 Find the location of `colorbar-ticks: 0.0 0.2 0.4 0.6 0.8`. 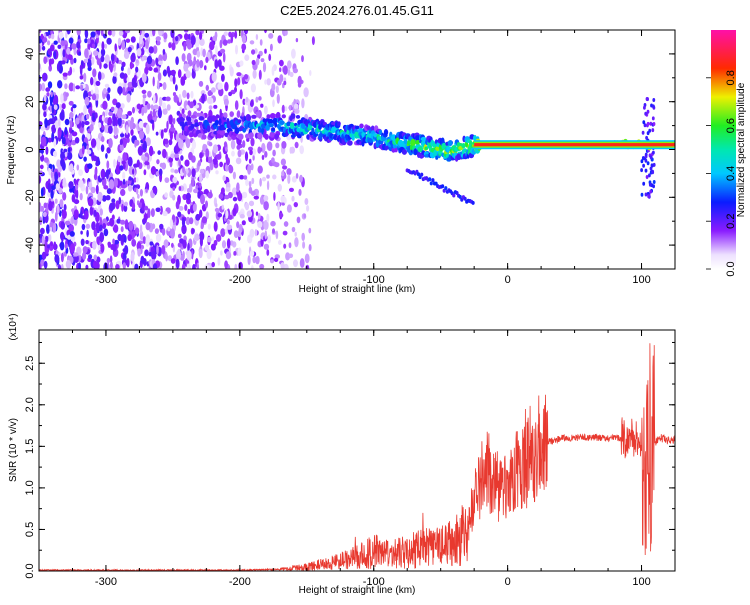

colorbar-ticks: 0.0 0.2 0.4 0.6 0.8 is located at coordinates (721, 173).